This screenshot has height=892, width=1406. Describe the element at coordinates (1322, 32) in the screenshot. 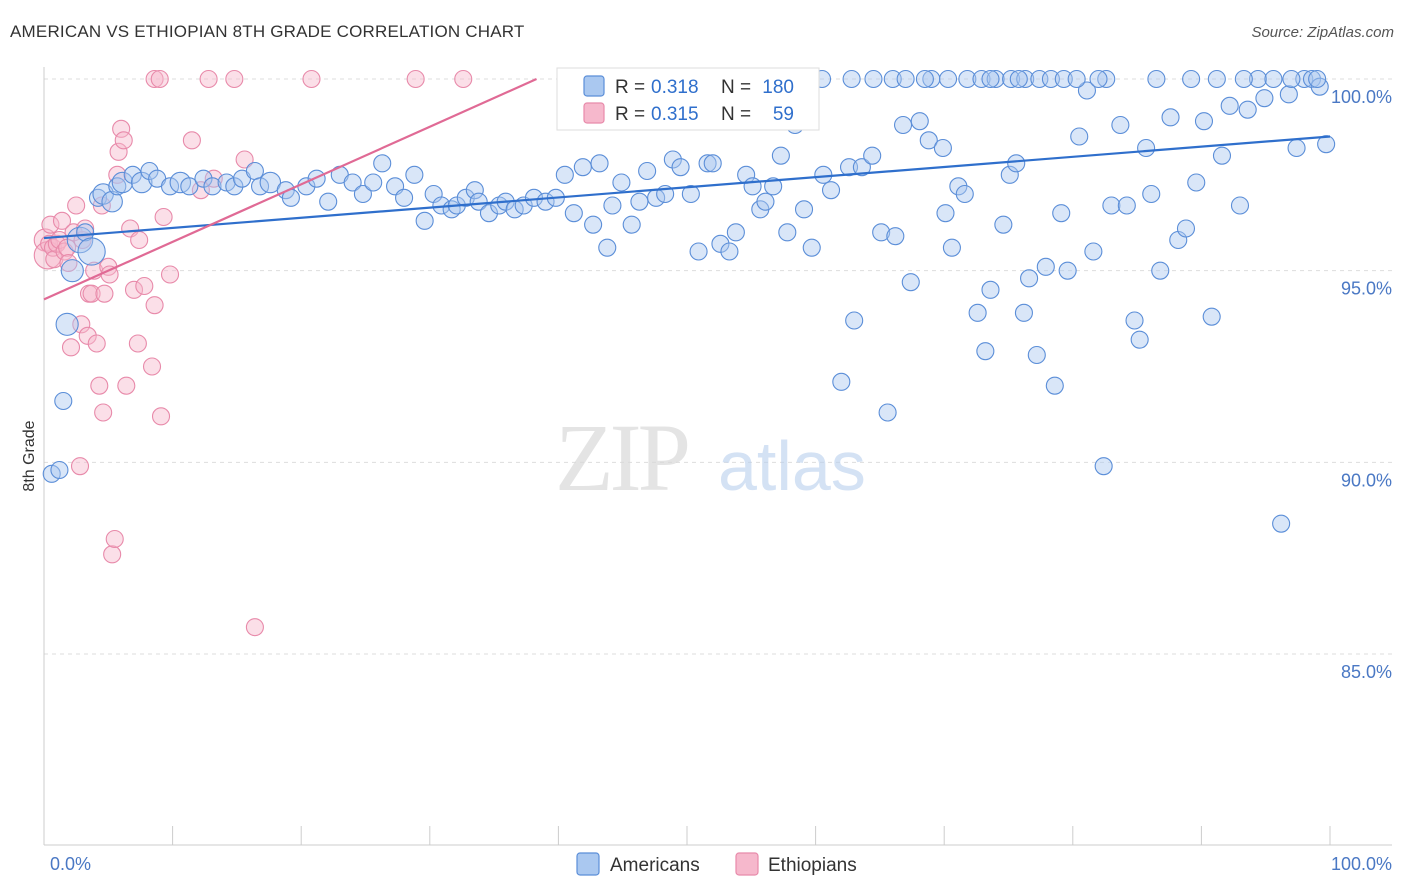

I see `source-label: Source: ZipAtlas.com` at that location.